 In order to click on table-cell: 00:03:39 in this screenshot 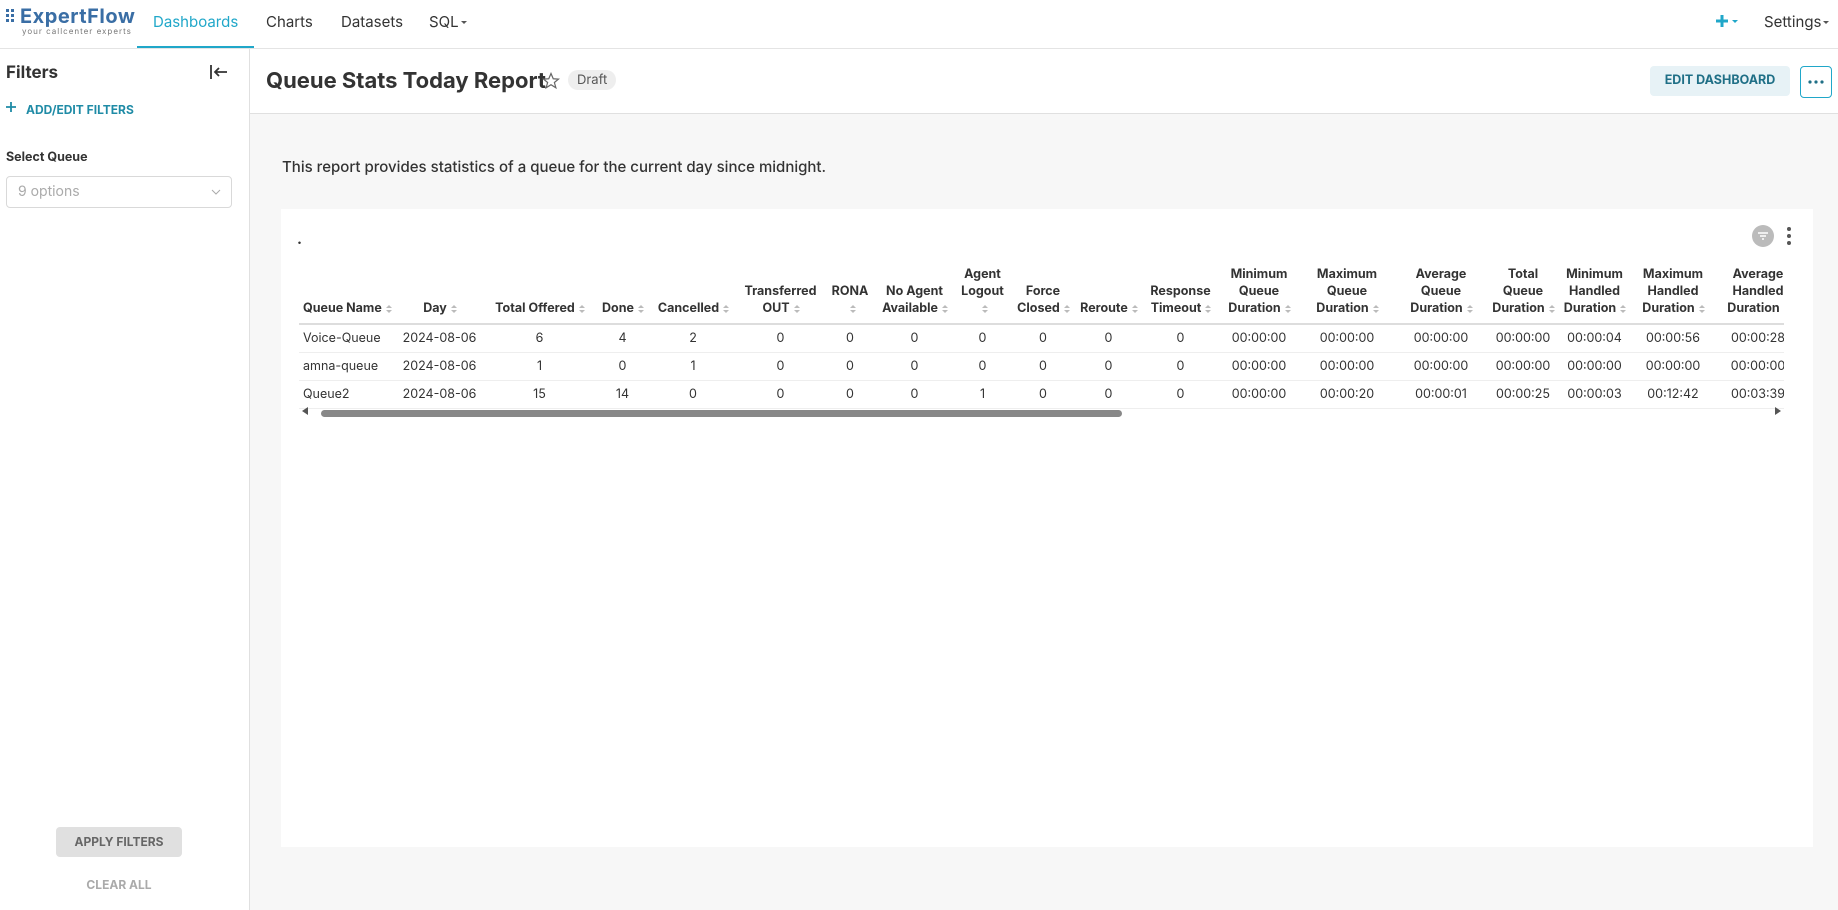, I will do `click(1749, 394)`.